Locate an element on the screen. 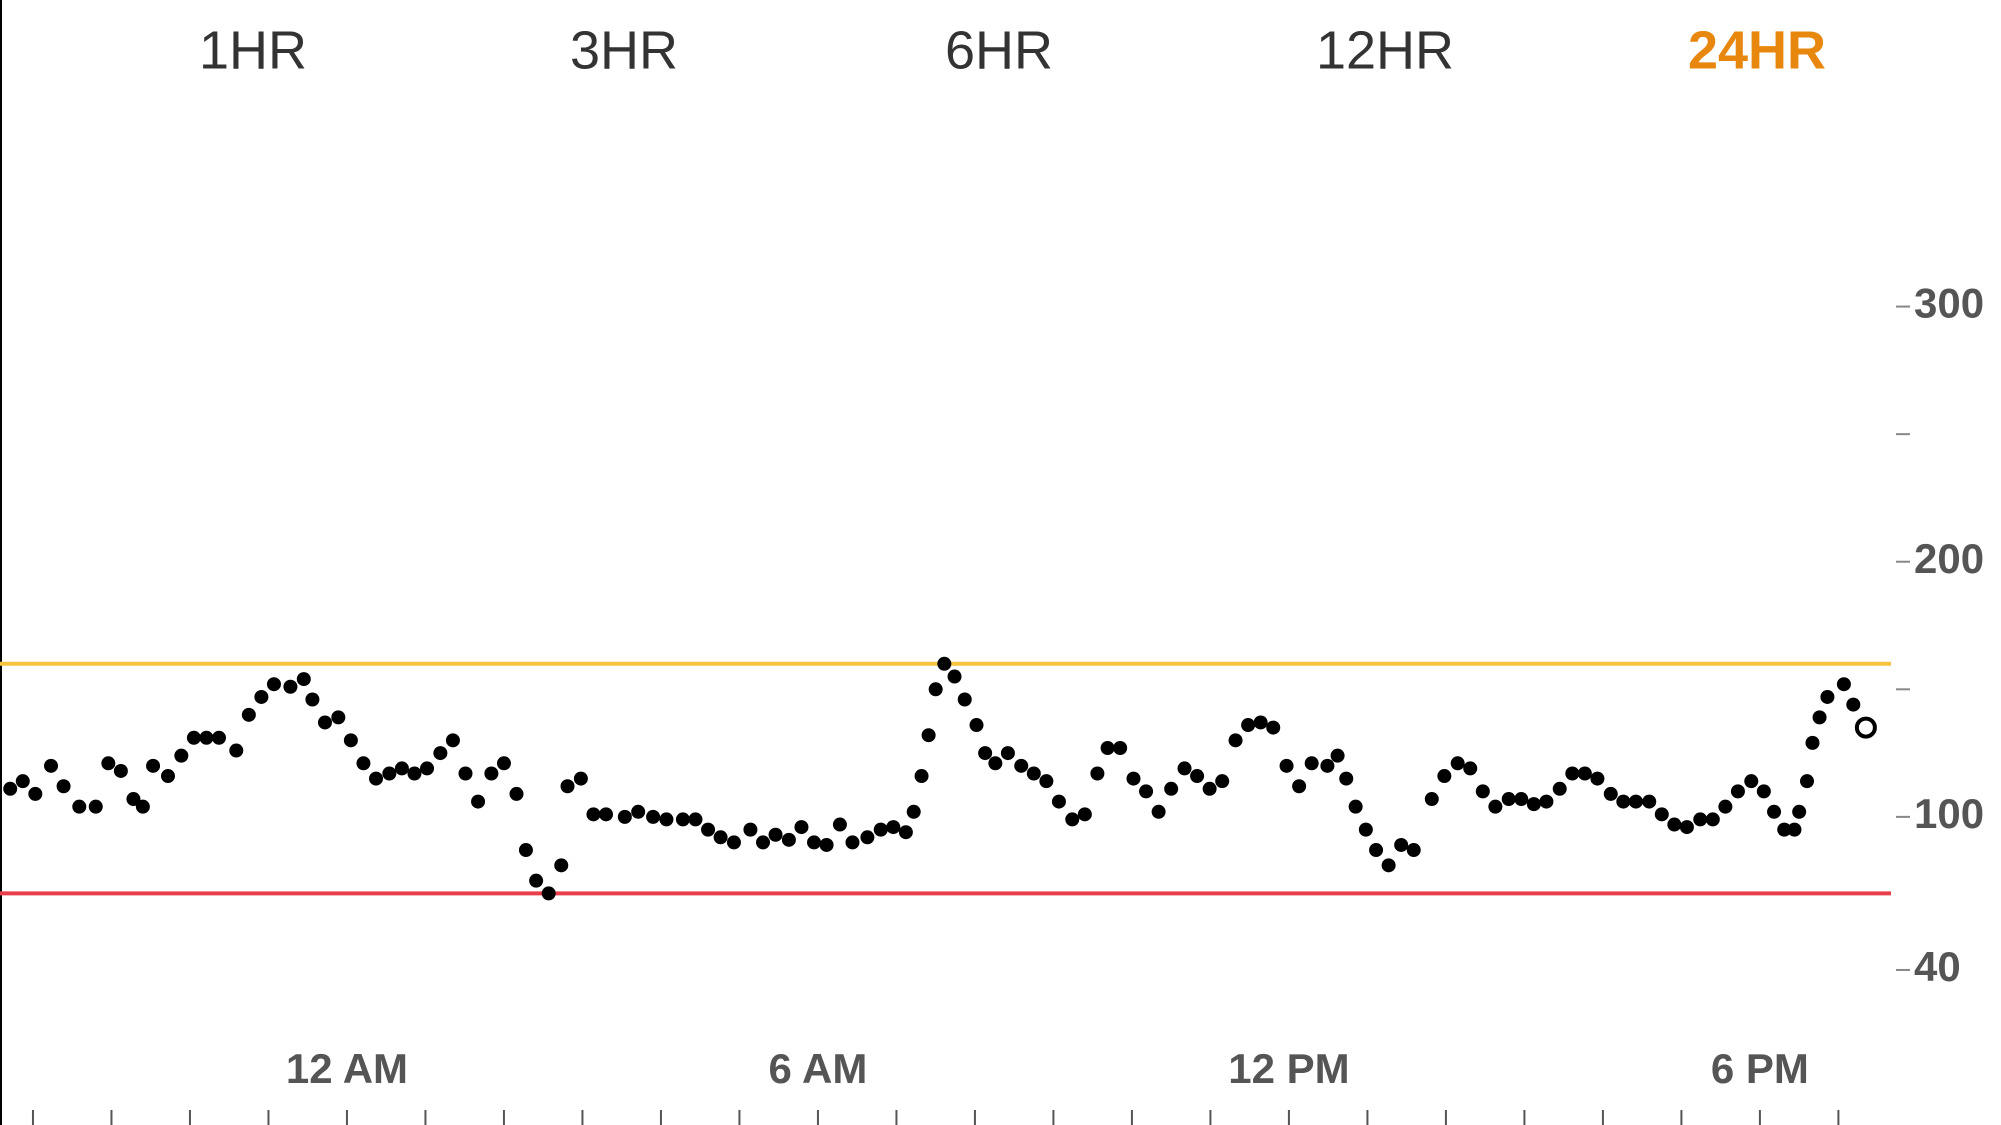 This screenshot has width=2001, height=1125. x-tick-label: 6 AM is located at coordinates (818, 1068).